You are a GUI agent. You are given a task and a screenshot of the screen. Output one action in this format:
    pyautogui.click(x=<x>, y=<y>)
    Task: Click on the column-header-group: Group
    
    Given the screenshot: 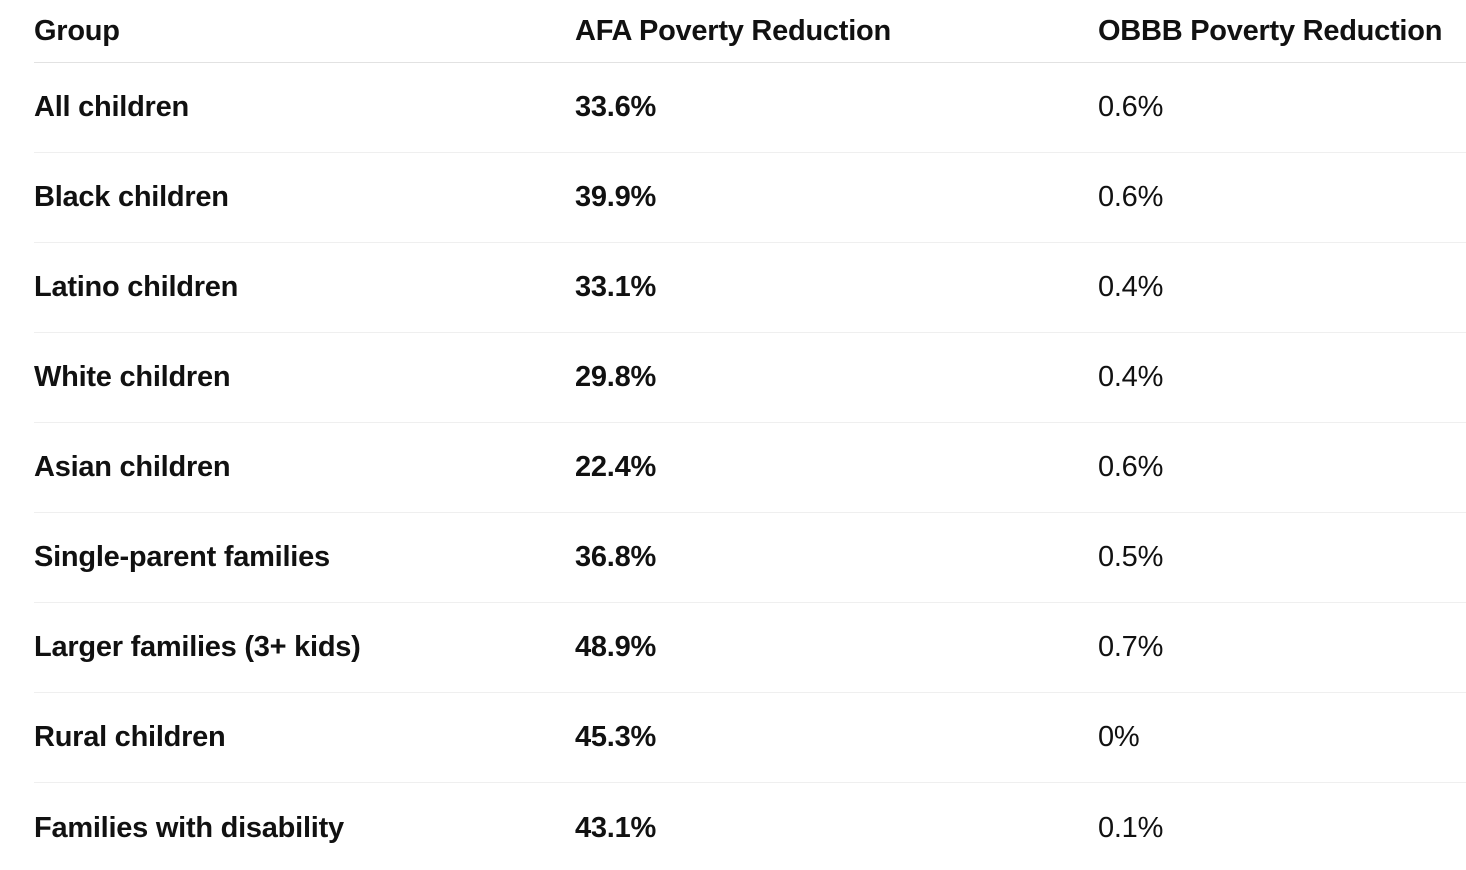 What is the action you would take?
    pyautogui.click(x=77, y=30)
    